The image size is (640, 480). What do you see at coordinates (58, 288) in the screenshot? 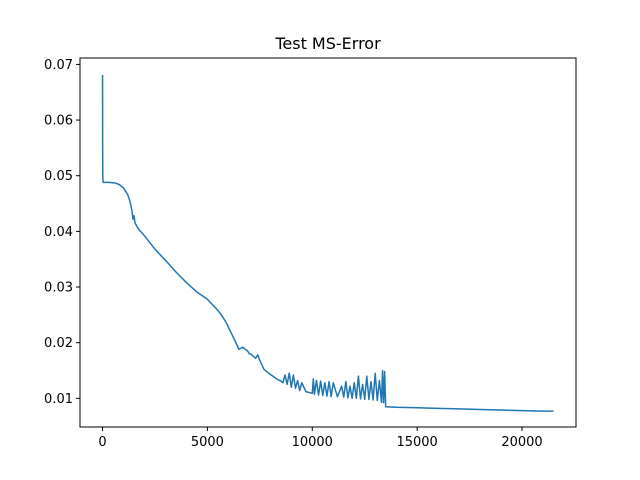
I see `y-tick-label: 0.03` at bounding box center [58, 288].